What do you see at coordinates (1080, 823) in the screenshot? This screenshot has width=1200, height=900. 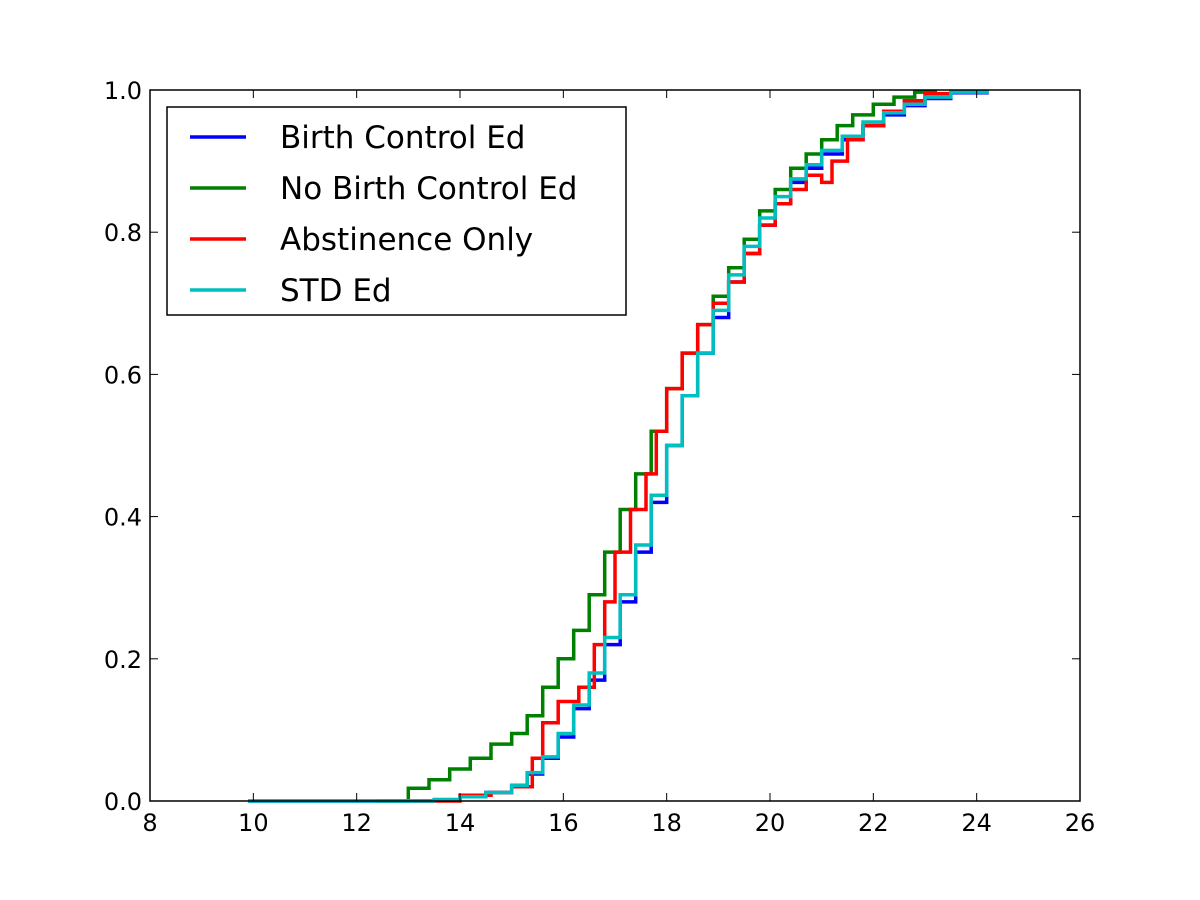 I see `x-tick-label: 26` at bounding box center [1080, 823].